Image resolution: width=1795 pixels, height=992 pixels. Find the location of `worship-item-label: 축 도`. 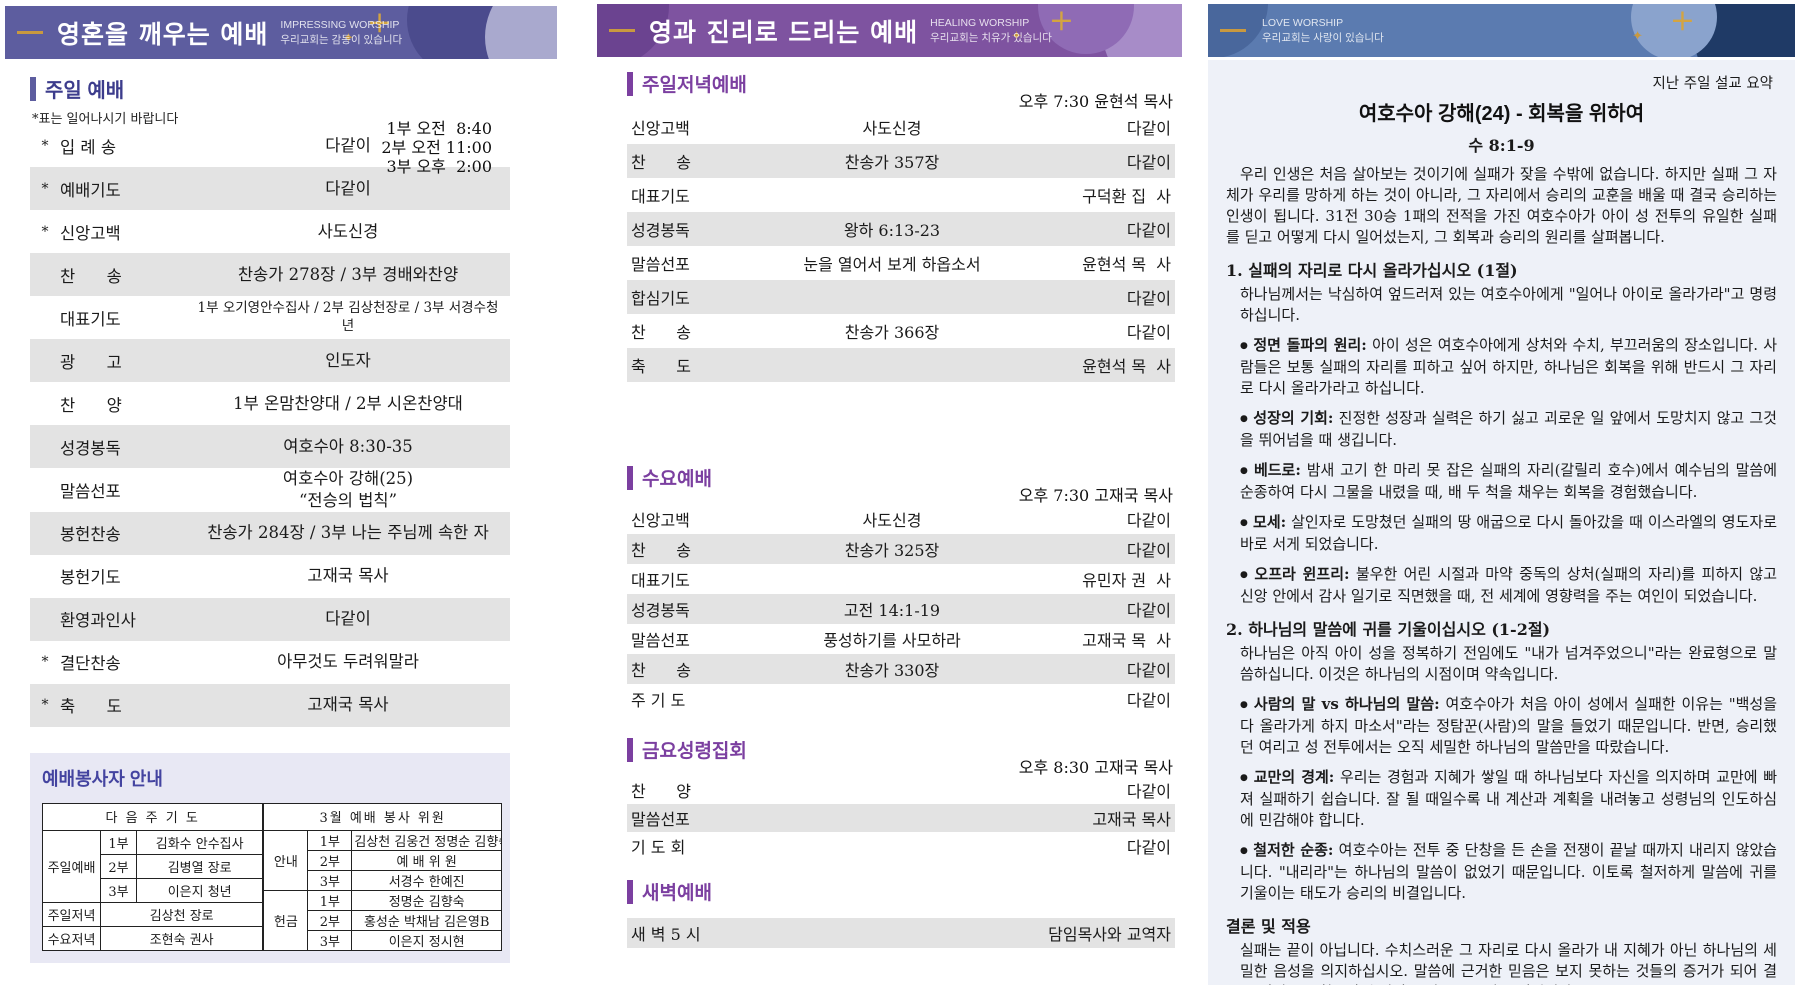

worship-item-label: 축 도 is located at coordinates (91, 707).